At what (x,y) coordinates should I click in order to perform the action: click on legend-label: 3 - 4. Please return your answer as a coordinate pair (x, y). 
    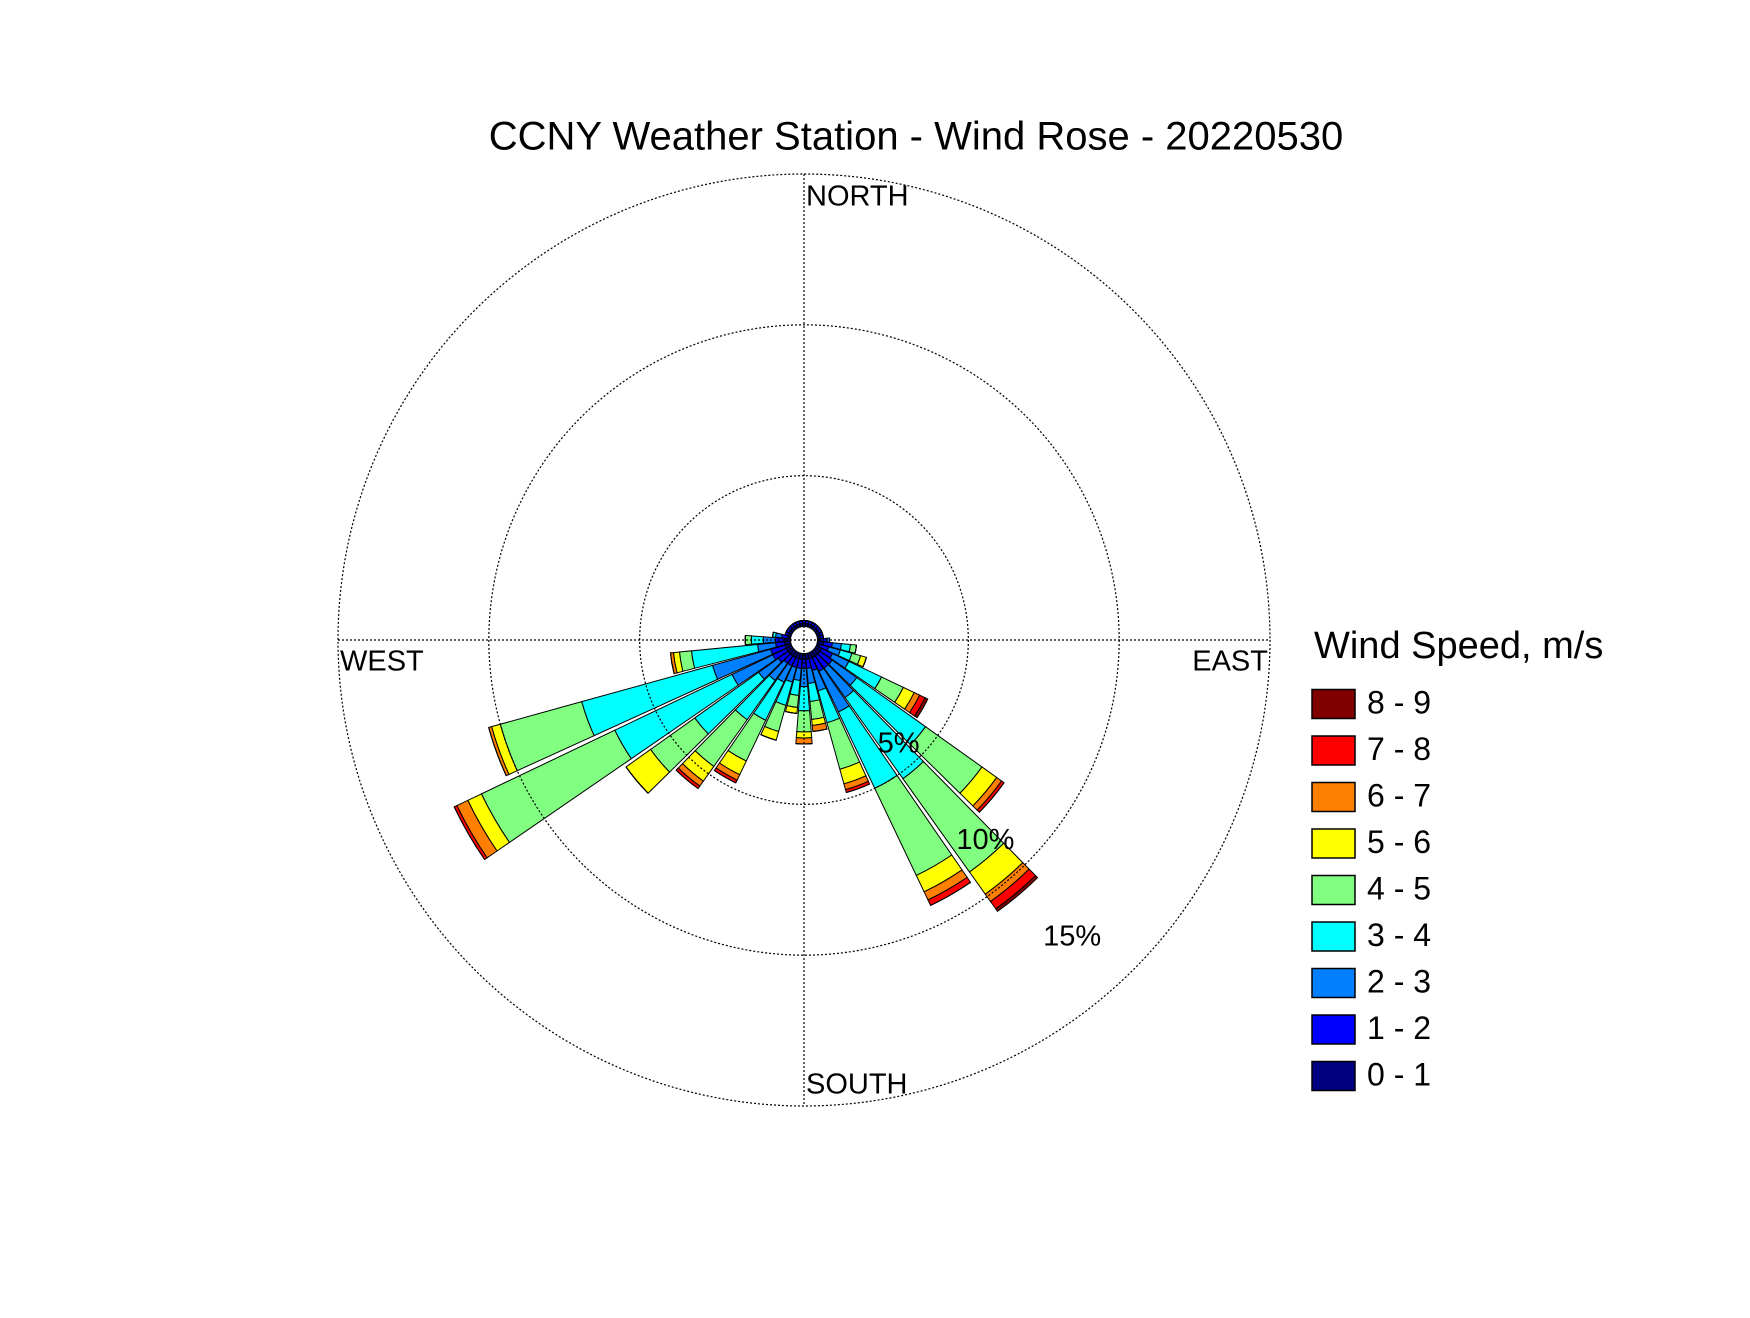
    Looking at the image, I should click on (1399, 935).